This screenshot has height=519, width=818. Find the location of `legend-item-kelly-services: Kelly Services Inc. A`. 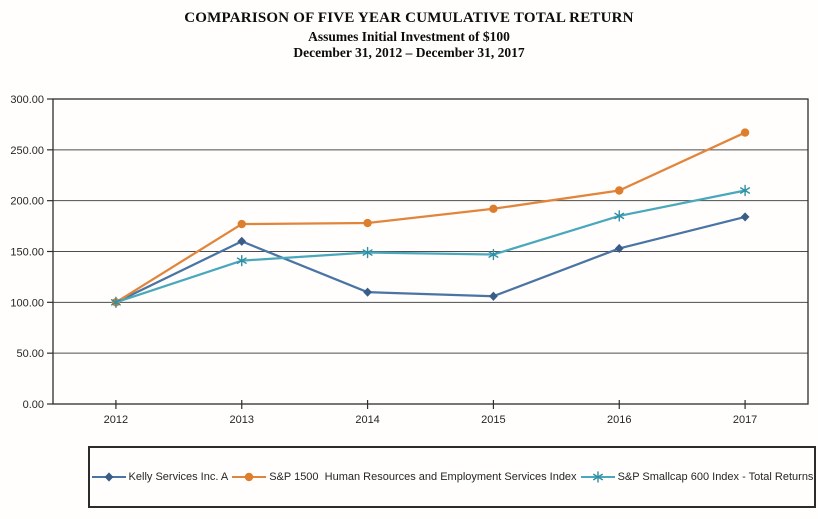

legend-item-kelly-services: Kelly Services Inc. A is located at coordinates (160, 476).